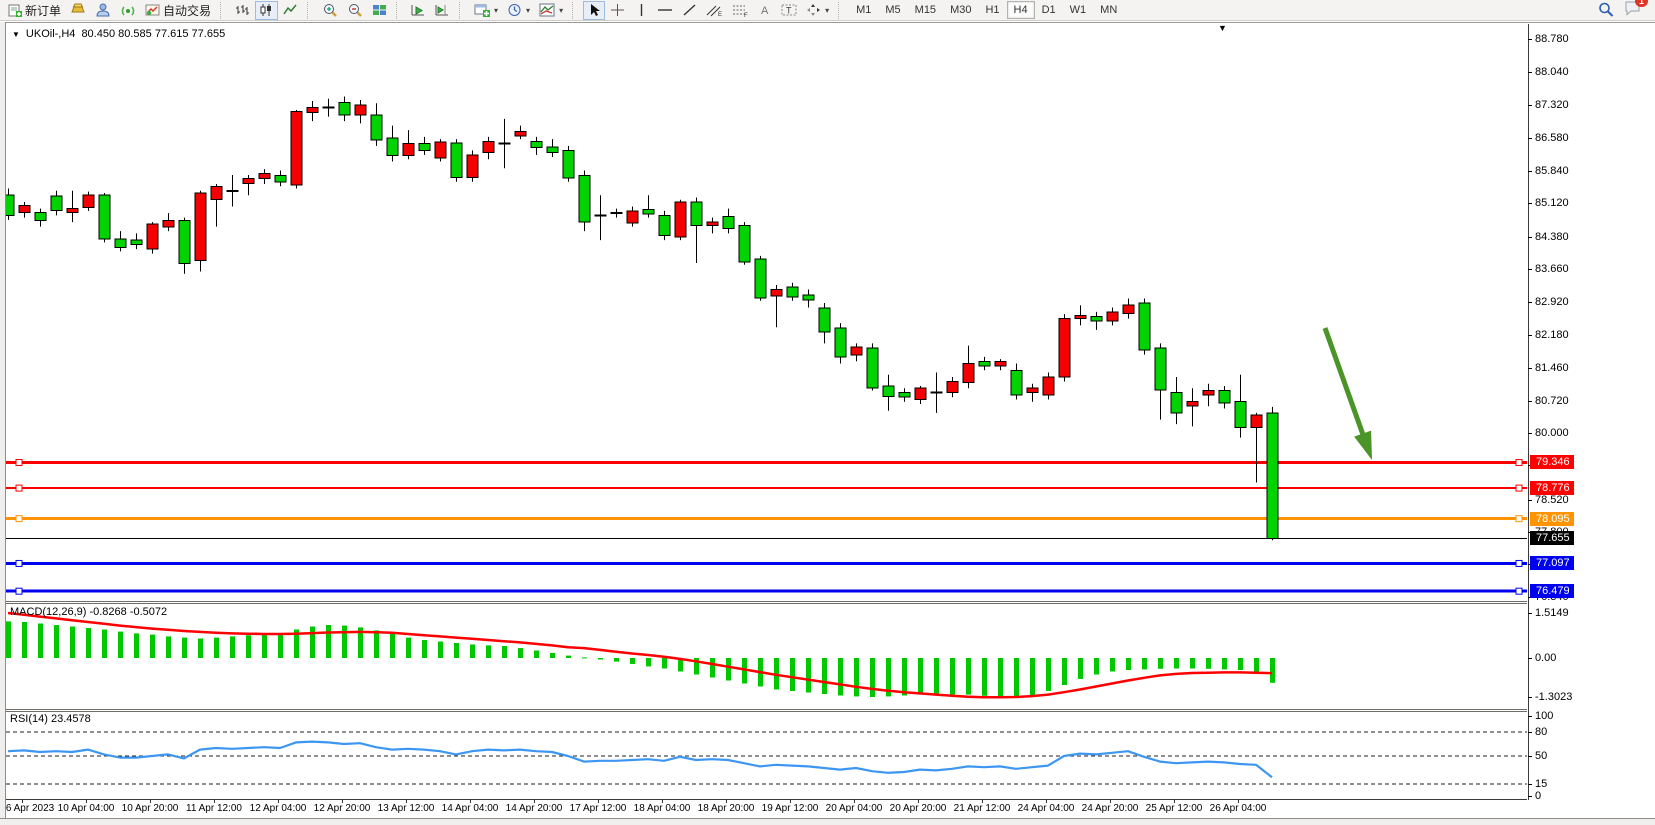 The image size is (1655, 825). Describe the element at coordinates (1552, 591) in the screenshot. I see `price-label-76.479: 76.479` at that location.